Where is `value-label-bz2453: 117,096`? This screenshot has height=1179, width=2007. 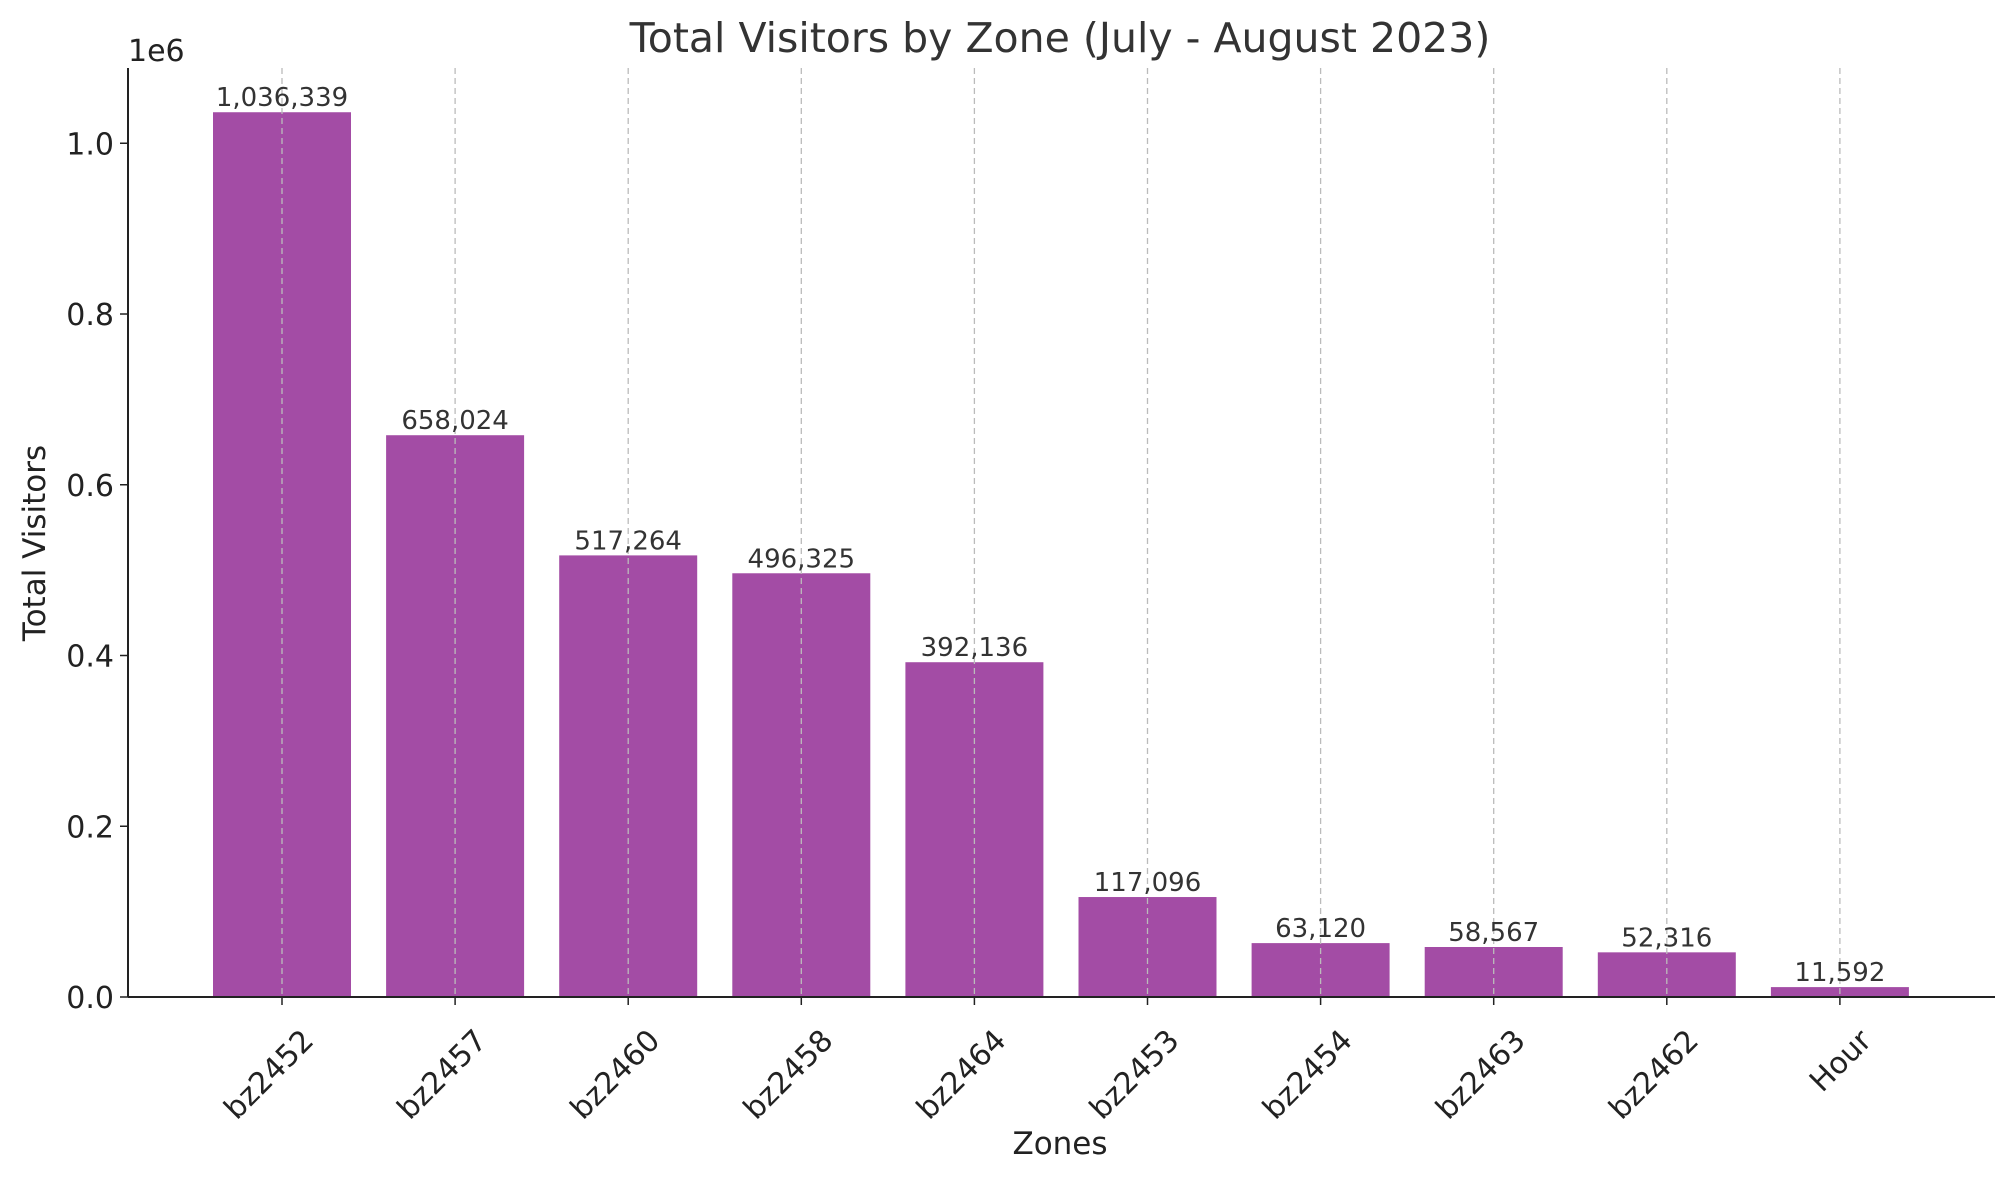 value-label-bz2453: 117,096 is located at coordinates (1148, 883).